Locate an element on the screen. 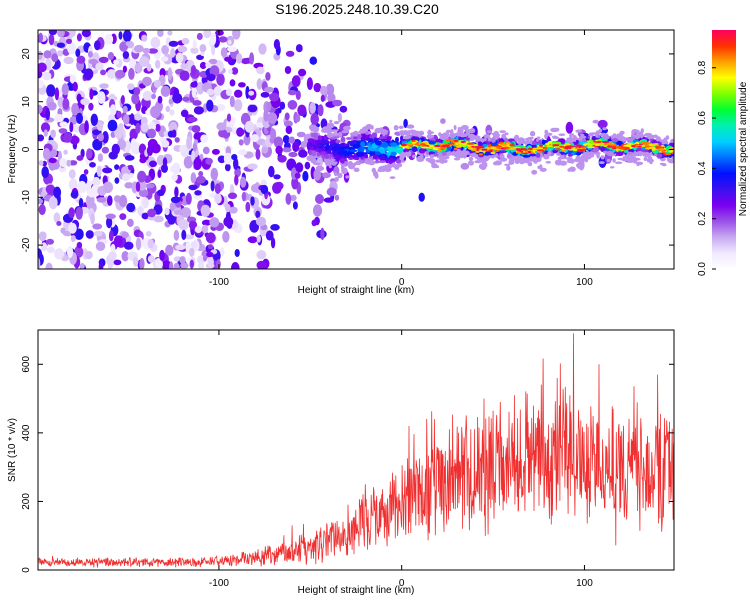  snr-ytick-label: 0 is located at coordinates (26, 570).